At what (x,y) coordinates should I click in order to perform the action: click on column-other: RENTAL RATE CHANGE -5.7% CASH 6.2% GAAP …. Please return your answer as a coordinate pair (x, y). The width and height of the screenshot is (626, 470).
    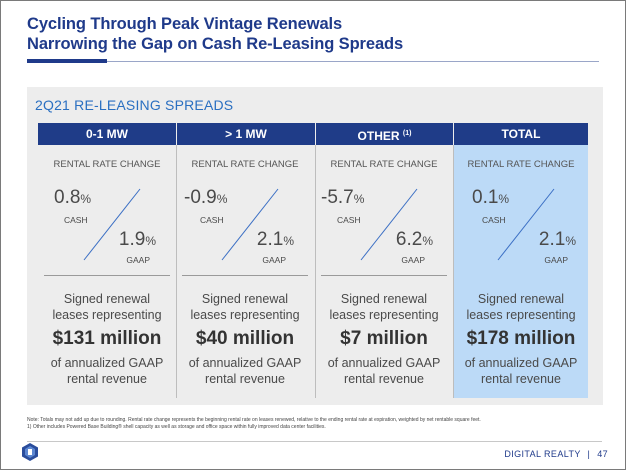
    Looking at the image, I should click on (384, 271).